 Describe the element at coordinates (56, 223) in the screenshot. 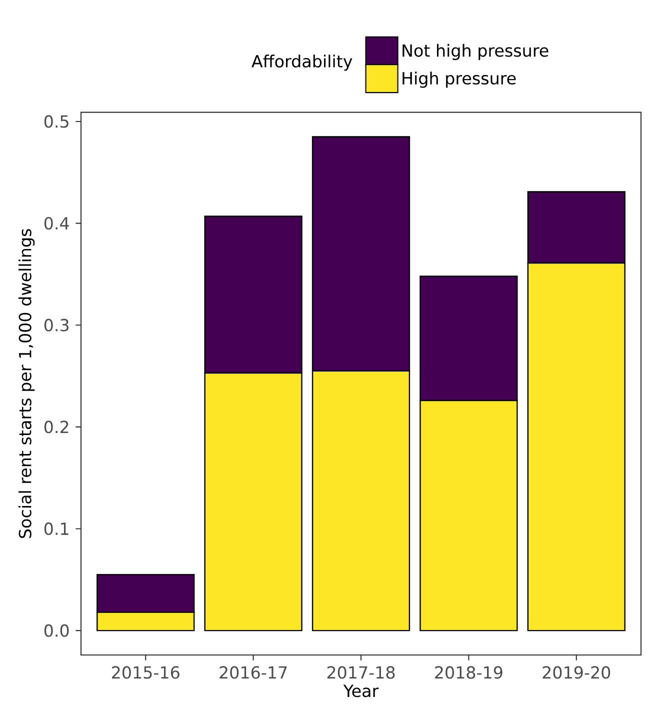

I see `y-tick-label: 0.4` at that location.